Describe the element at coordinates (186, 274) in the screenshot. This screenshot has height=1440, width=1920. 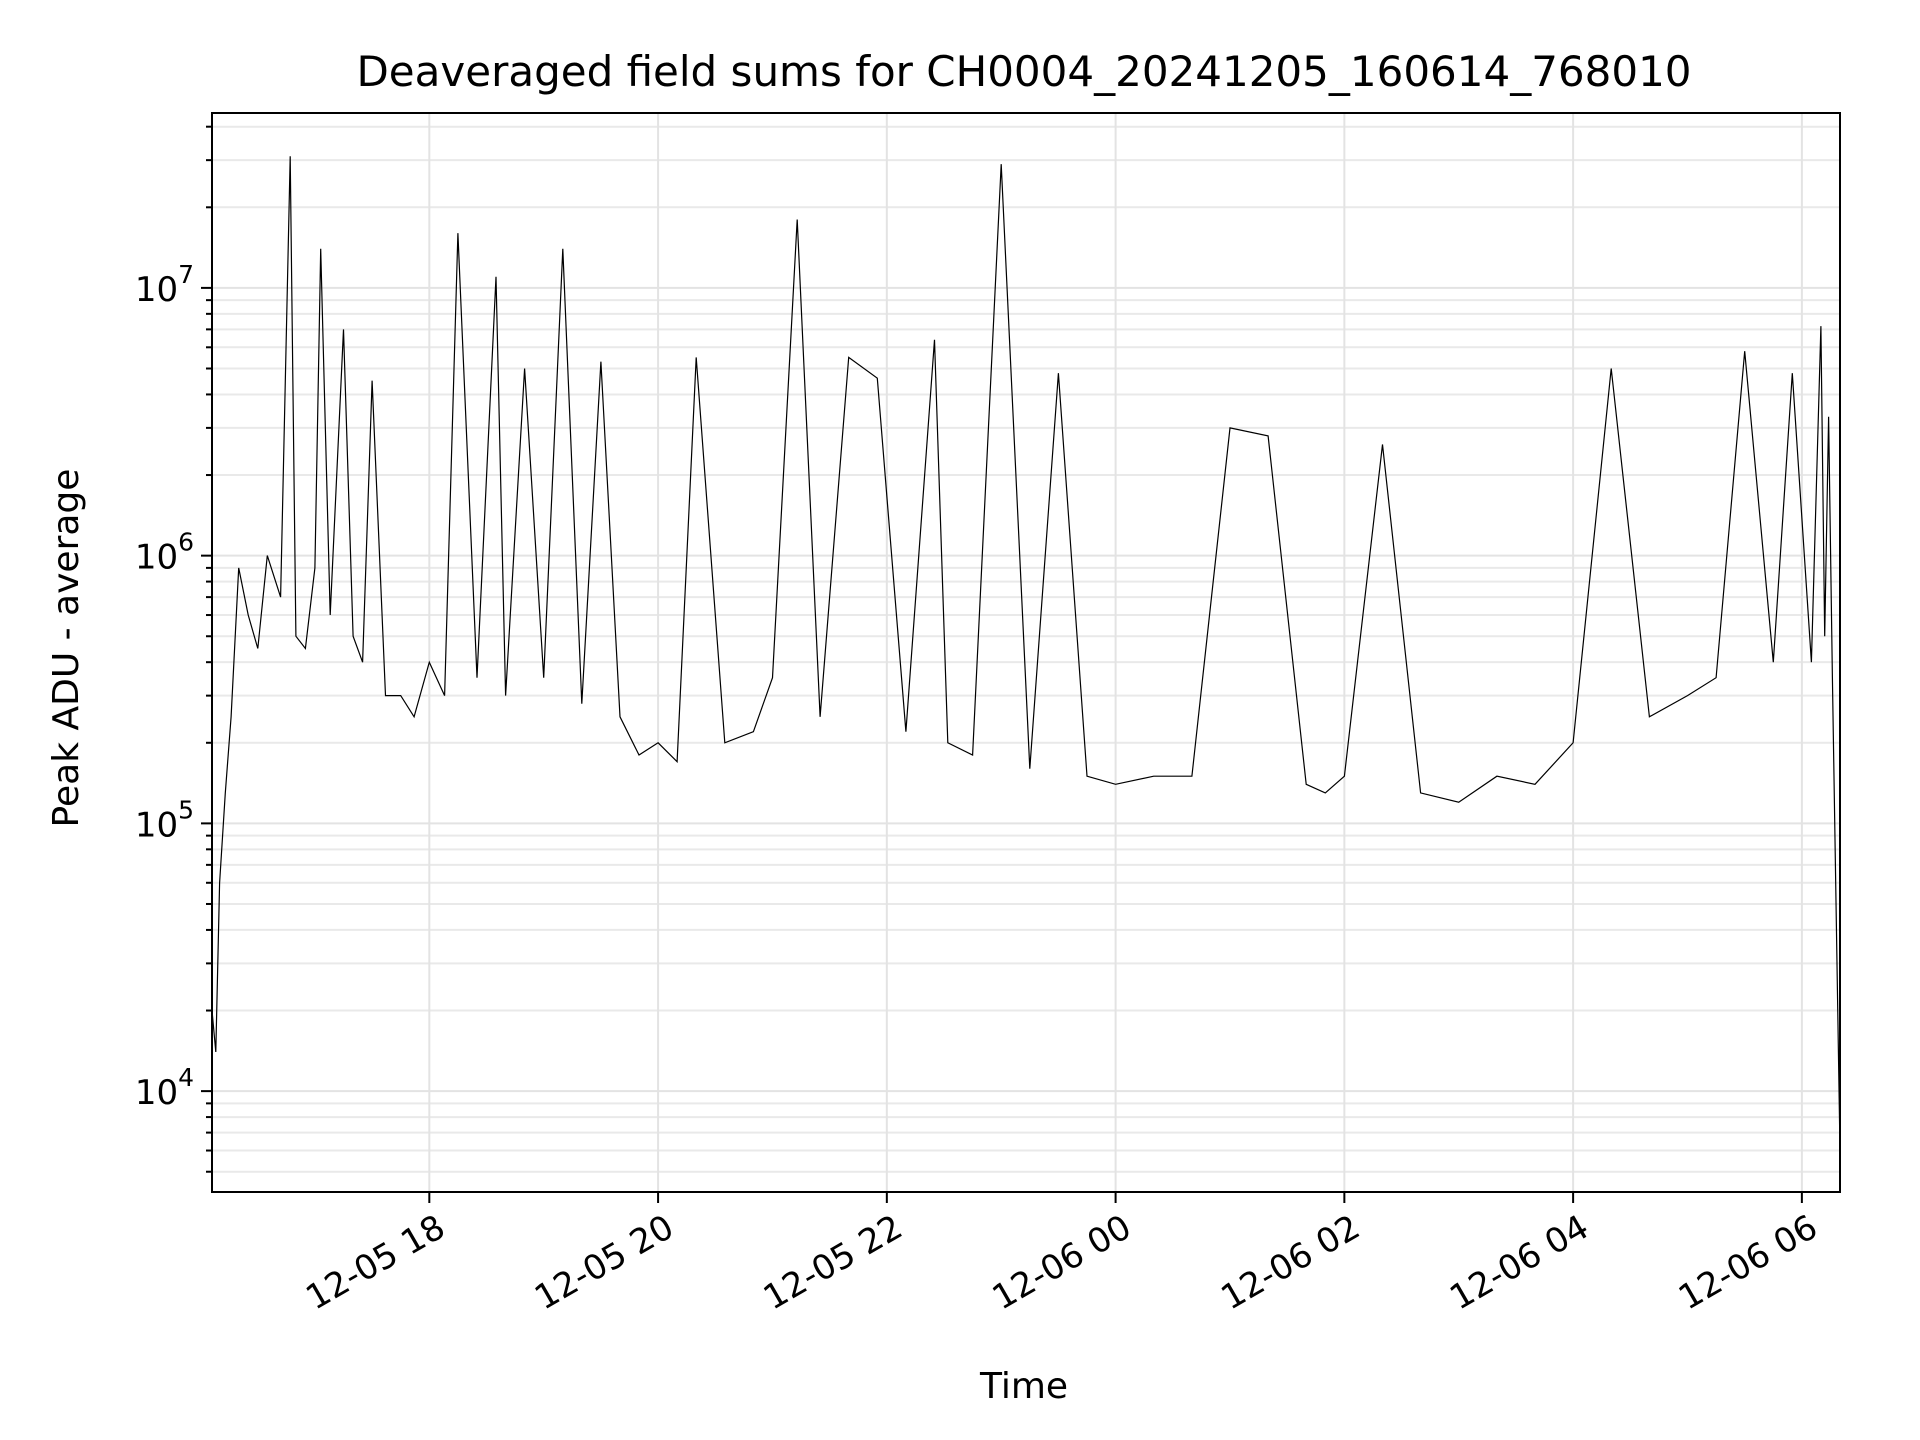
I see `y-tick-exponent: 7` at that location.